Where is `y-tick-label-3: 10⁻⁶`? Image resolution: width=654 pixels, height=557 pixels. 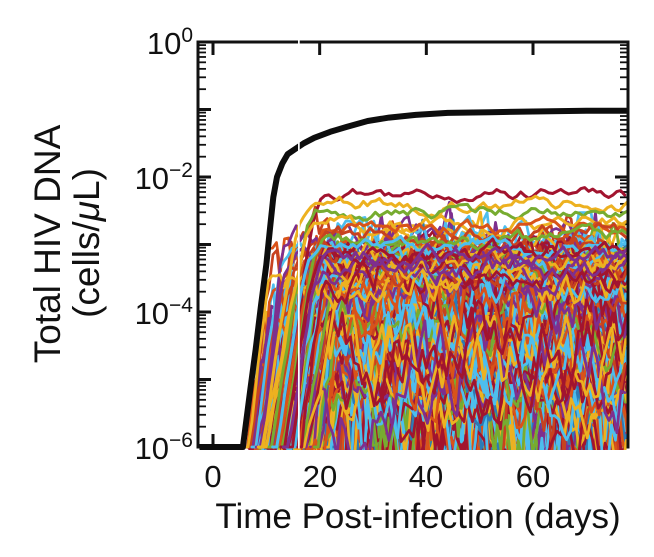 y-tick-label-3: 10⁻⁶ is located at coordinates (164, 447).